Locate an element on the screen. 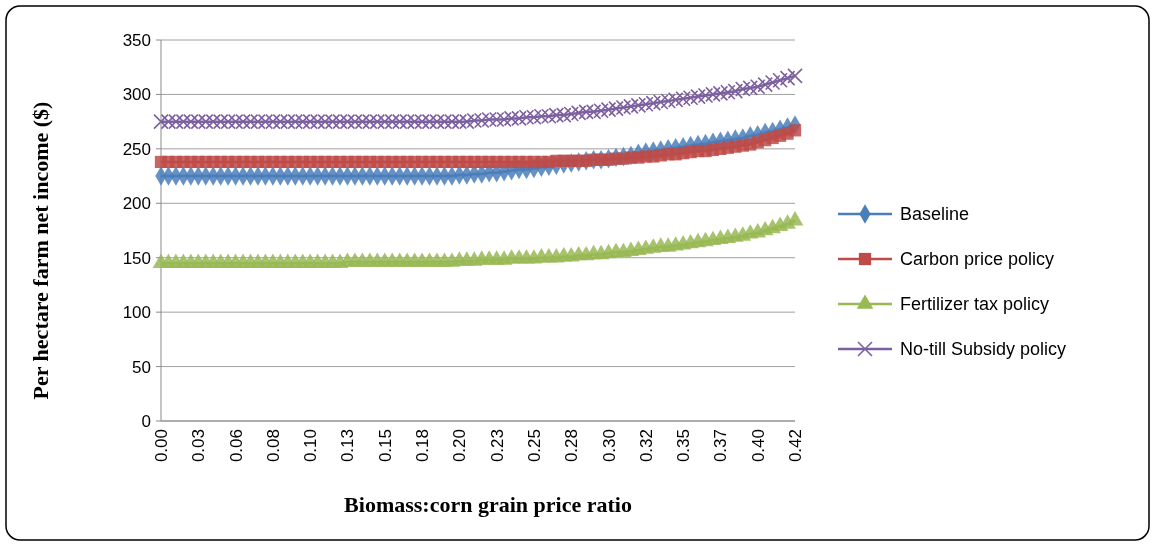  x-tick-label: 0.08 is located at coordinates (273, 446).